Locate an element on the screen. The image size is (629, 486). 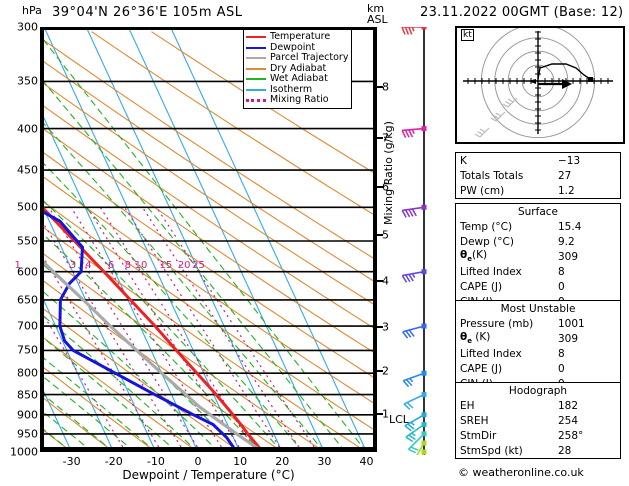
temperature-tick-label: -30 is located at coordinates (71, 461).